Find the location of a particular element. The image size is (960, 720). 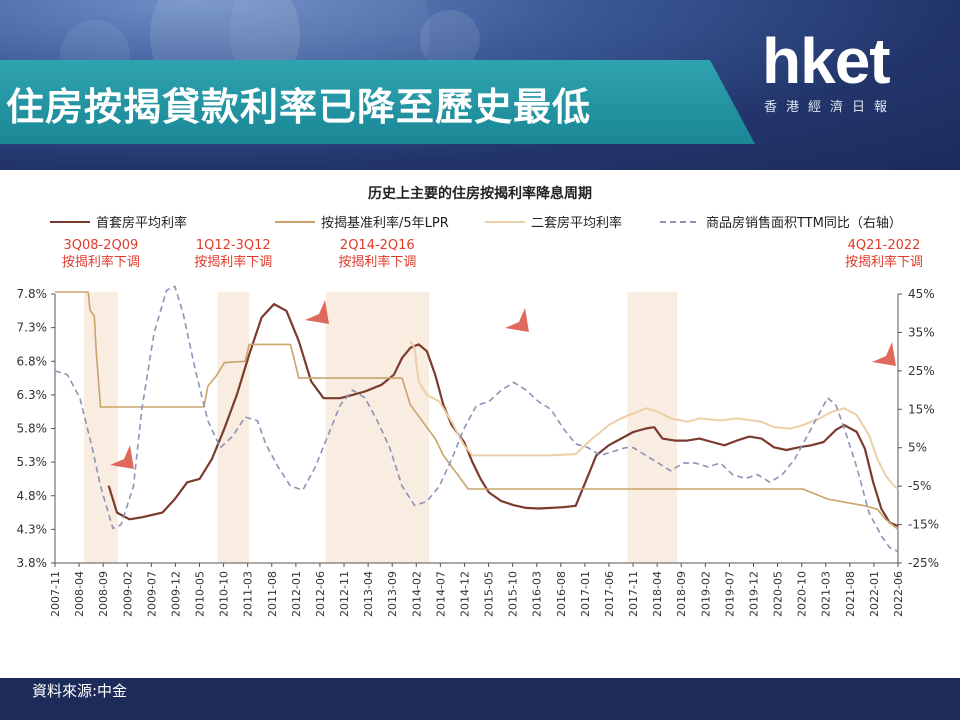

x-tick-label: 2021-03 is located at coordinates (826, 594).